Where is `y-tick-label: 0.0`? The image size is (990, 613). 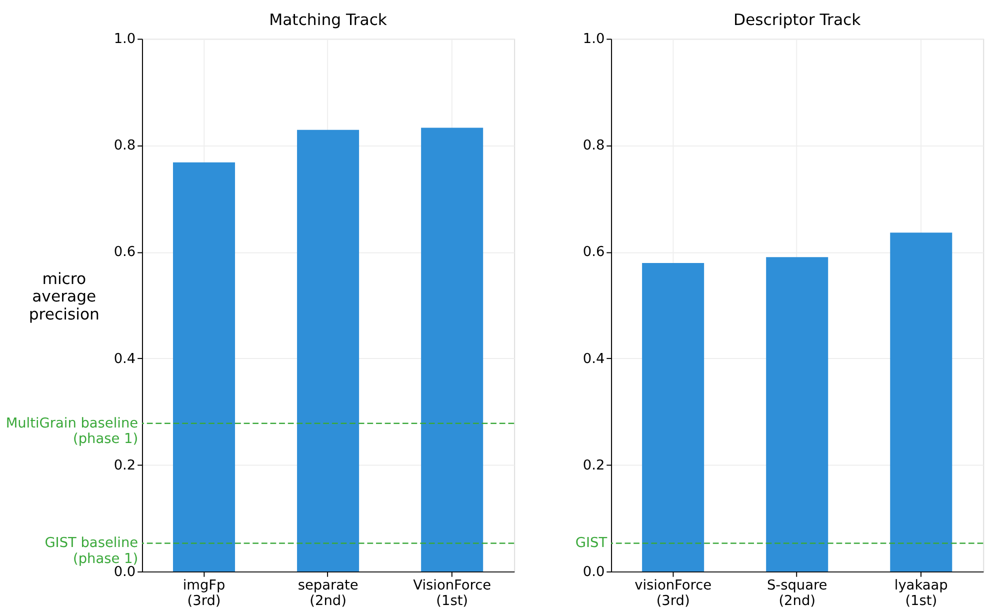 y-tick-label: 0.0 is located at coordinates (593, 572).